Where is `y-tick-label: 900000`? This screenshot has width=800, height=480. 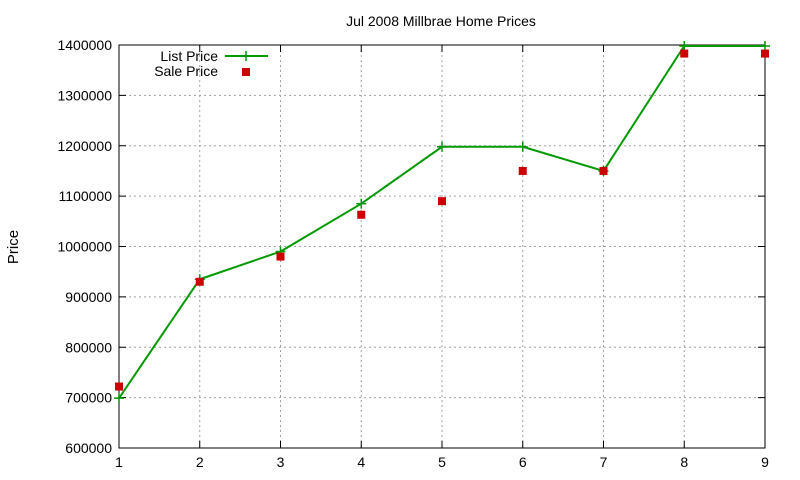
y-tick-label: 900000 is located at coordinates (88, 297).